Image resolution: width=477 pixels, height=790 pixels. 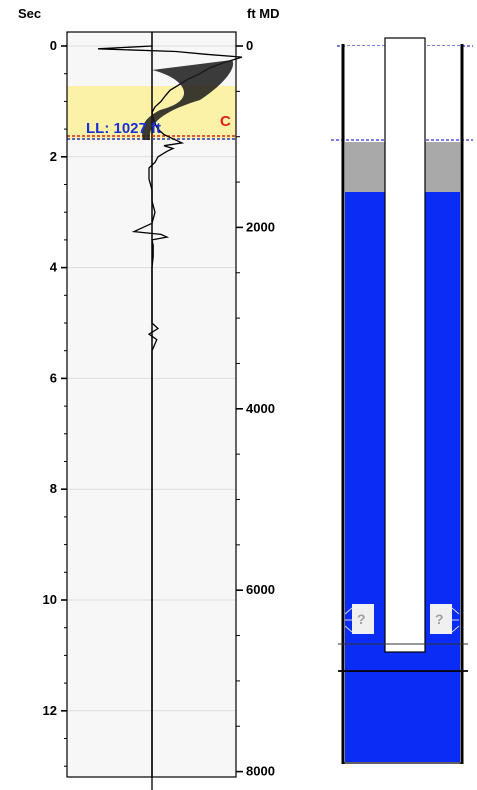 I want to click on liquid-level-label: LL: 1027 ft, so click(x=123, y=128).